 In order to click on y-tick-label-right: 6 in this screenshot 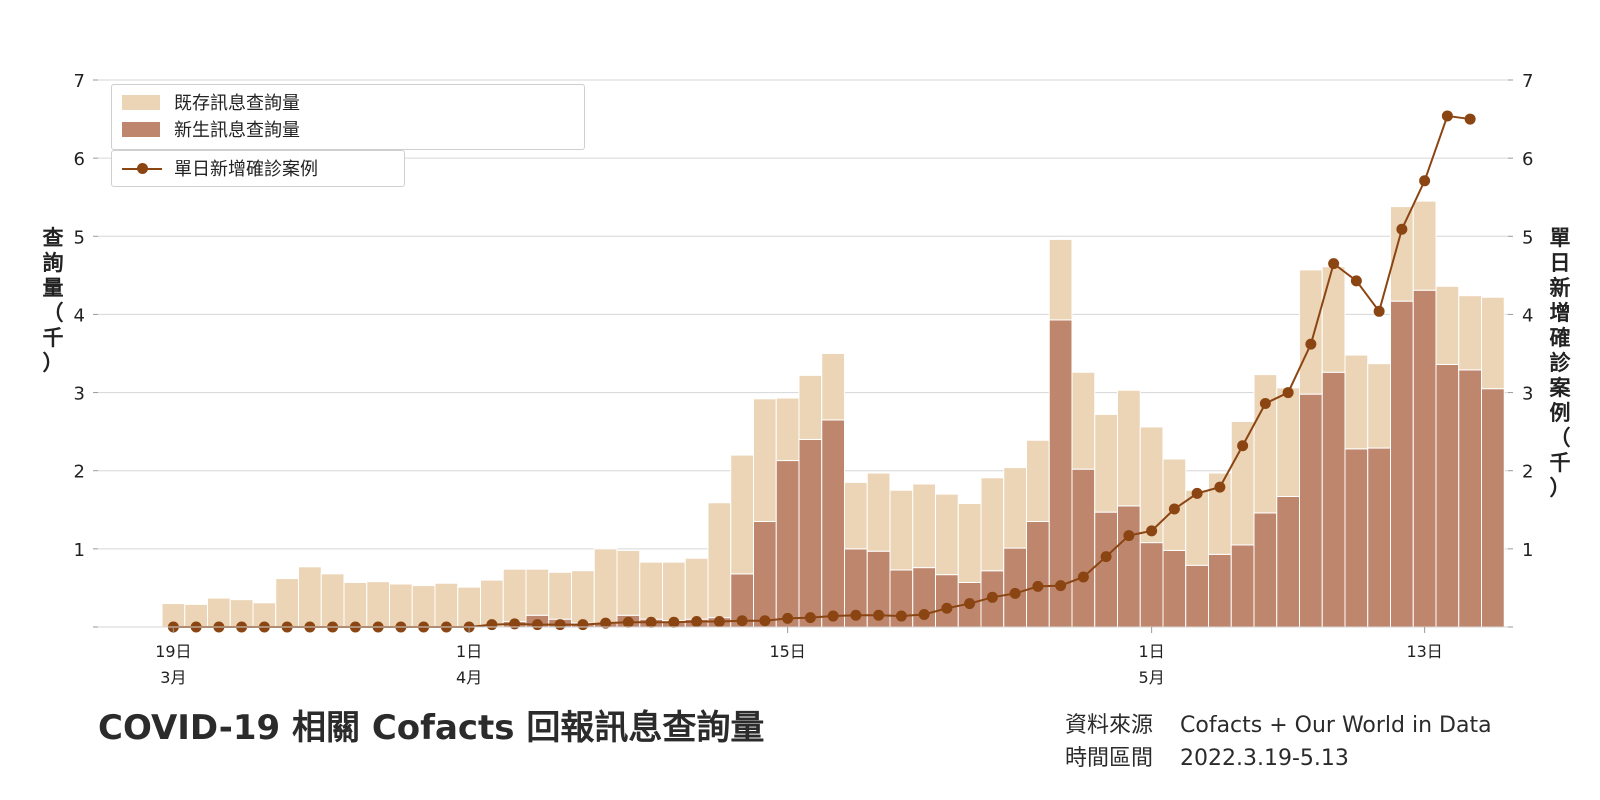, I will do `click(1527, 159)`.